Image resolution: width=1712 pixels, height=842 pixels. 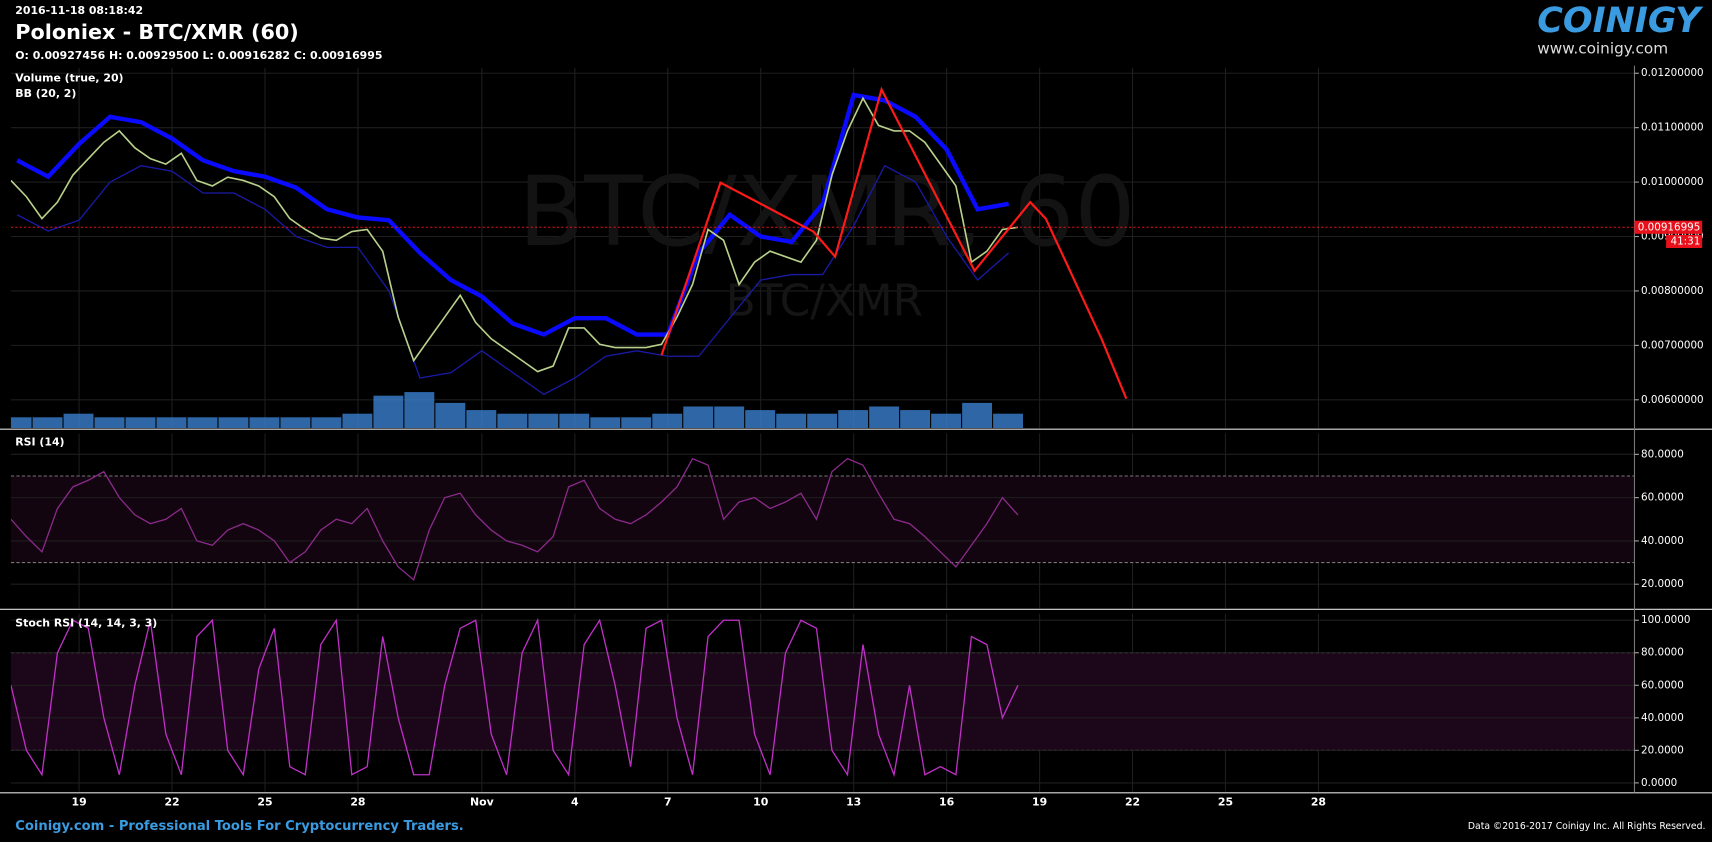 I want to click on y-tick-label: 100.0000, so click(x=1665, y=620).